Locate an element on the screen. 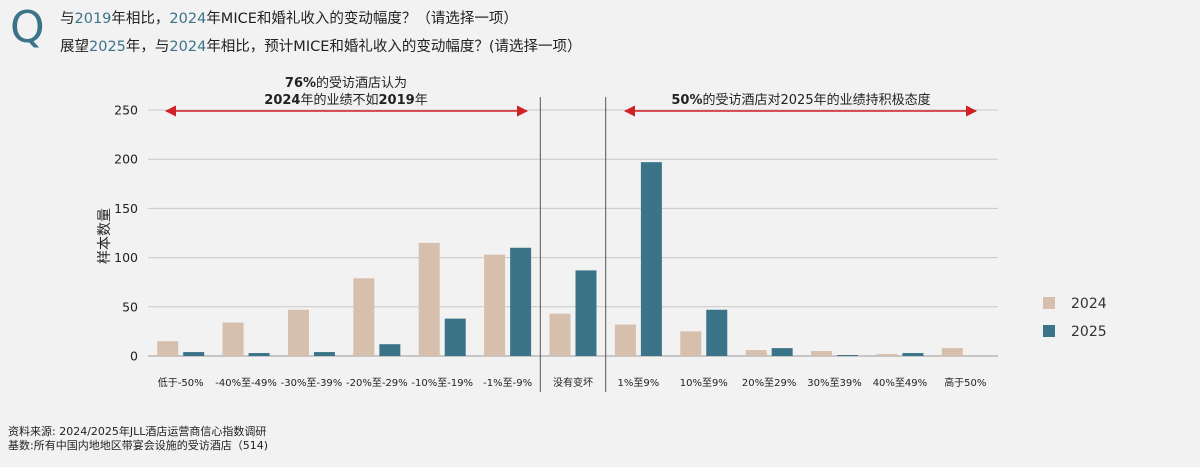 This screenshot has width=1200, height=467. annotation-left-line-2: 2024年的业绩不如2019年 is located at coordinates (345, 100).